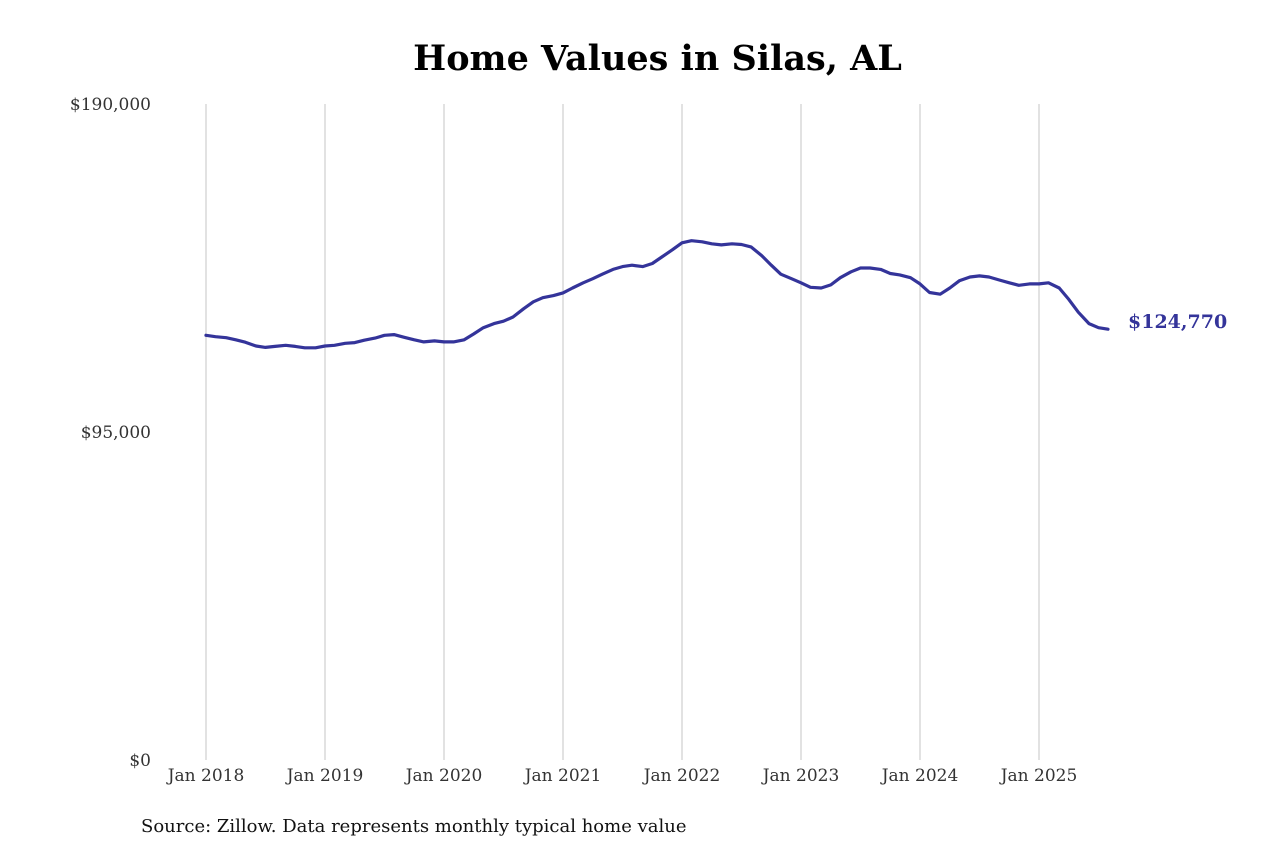 This screenshot has height=853, width=1280. I want to click on x-tick-label: Jan 2024, so click(919, 776).